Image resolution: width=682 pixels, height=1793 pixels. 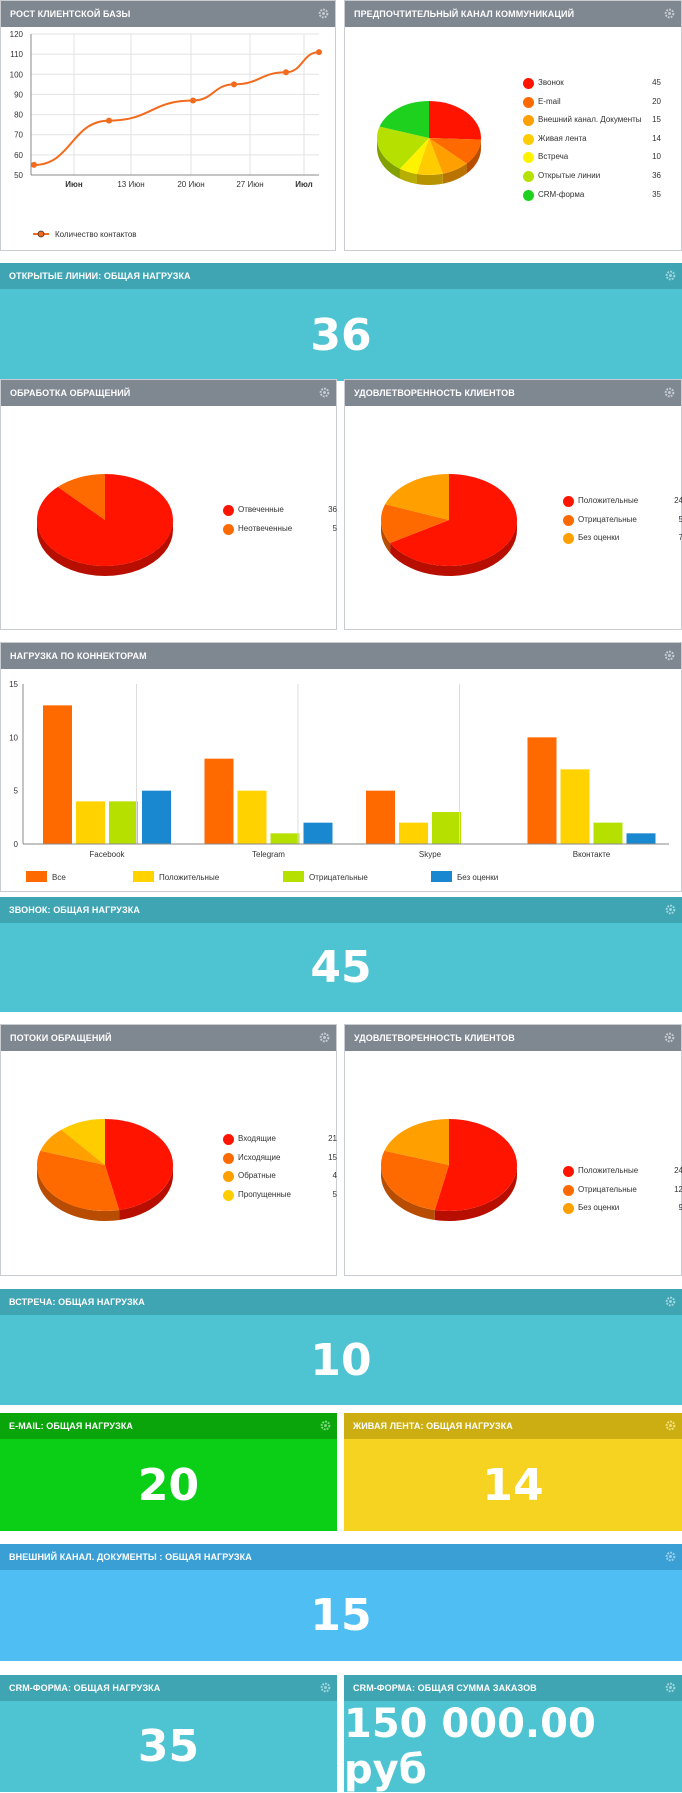 I want to click on y-tick-label: 70, so click(x=18, y=135).